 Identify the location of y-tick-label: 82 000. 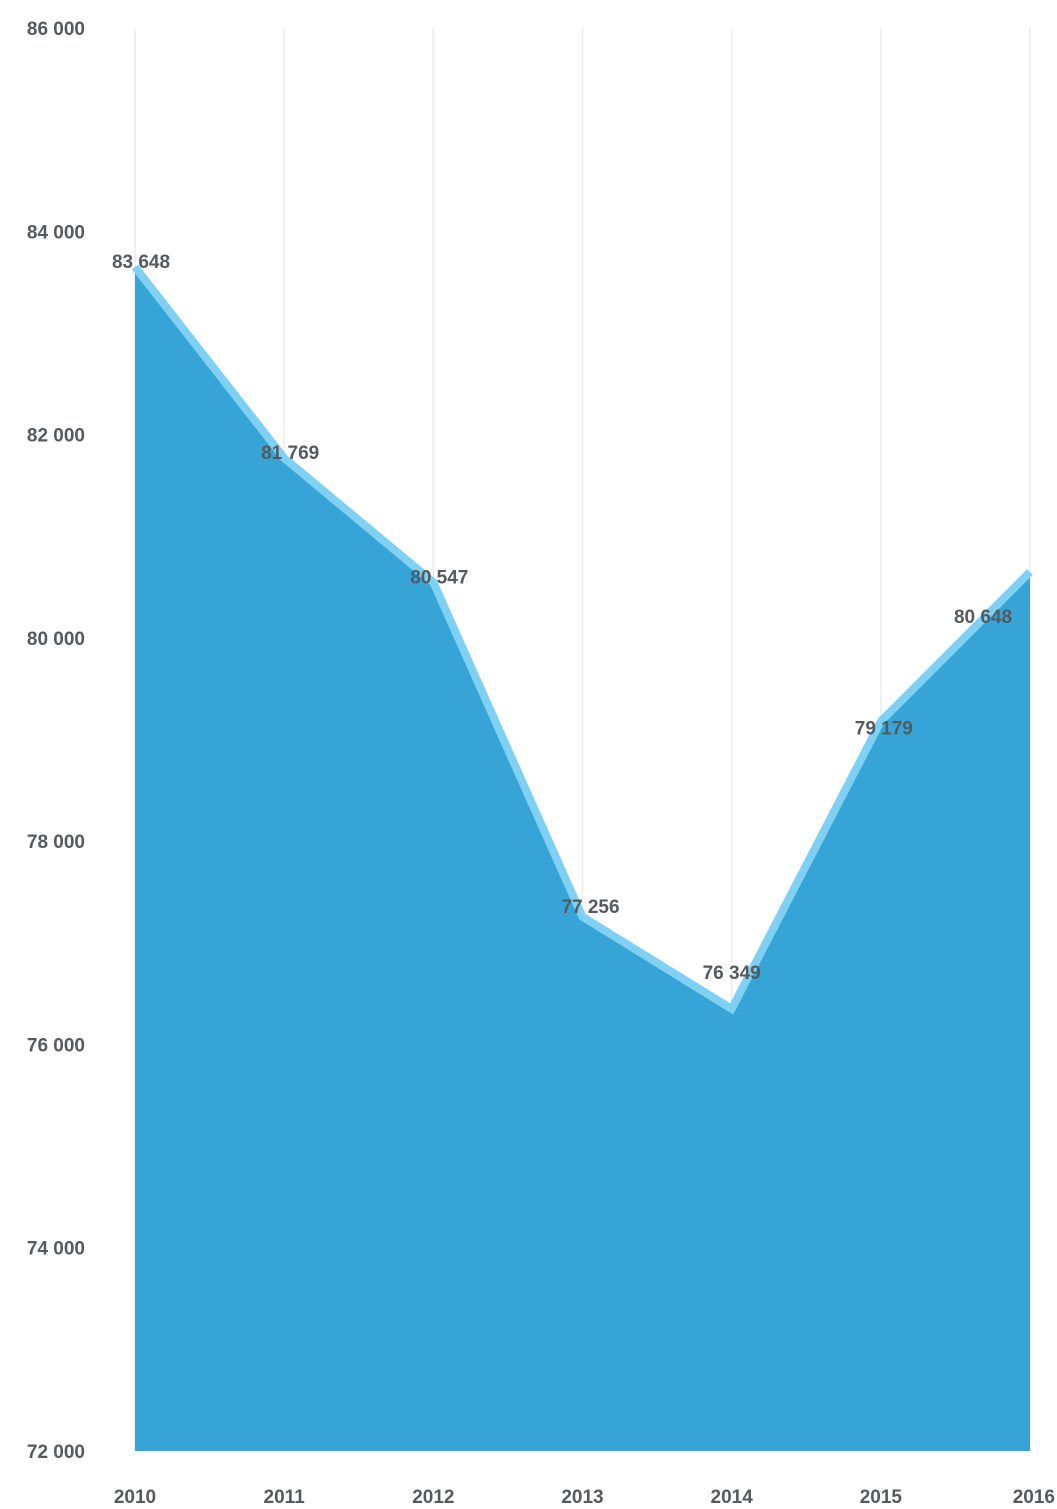
(56, 436).